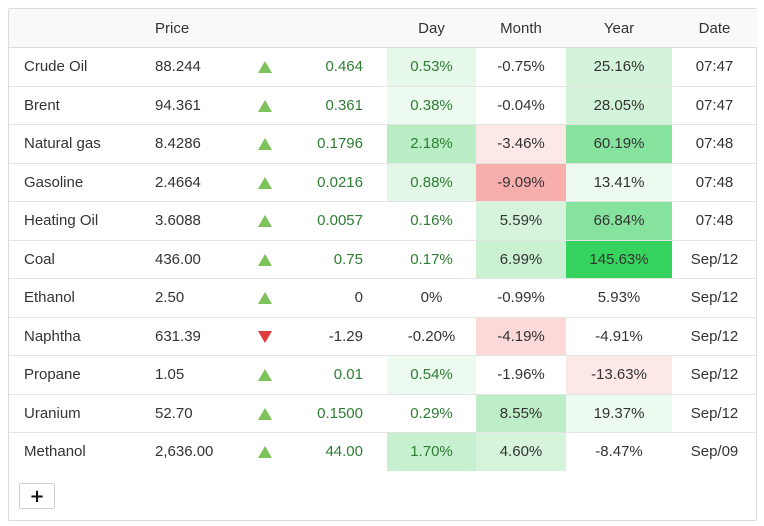  Describe the element at coordinates (521, 336) in the screenshot. I see `month-change-cell: -4.19%` at that location.